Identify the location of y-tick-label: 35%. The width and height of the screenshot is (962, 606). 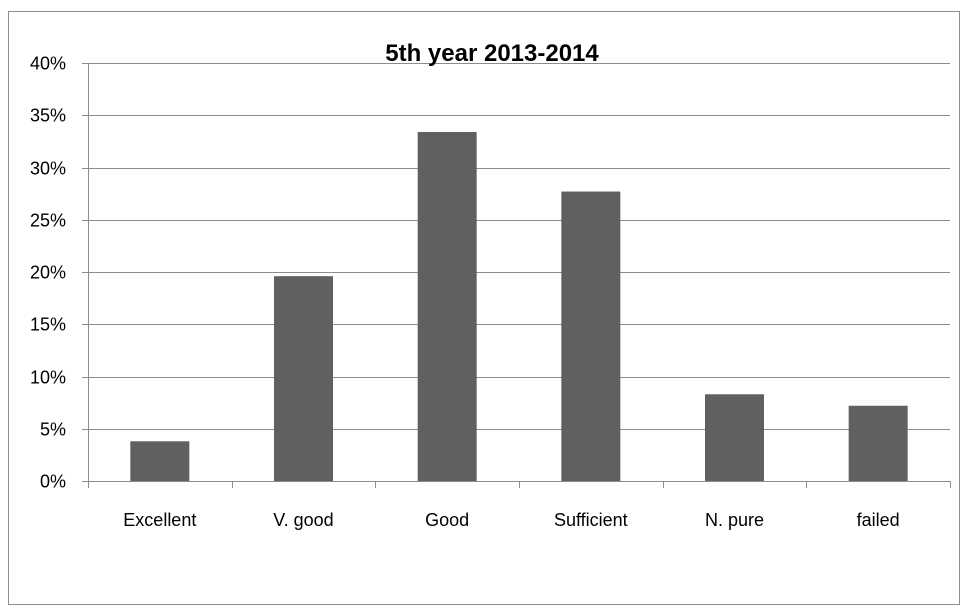
(48, 116).